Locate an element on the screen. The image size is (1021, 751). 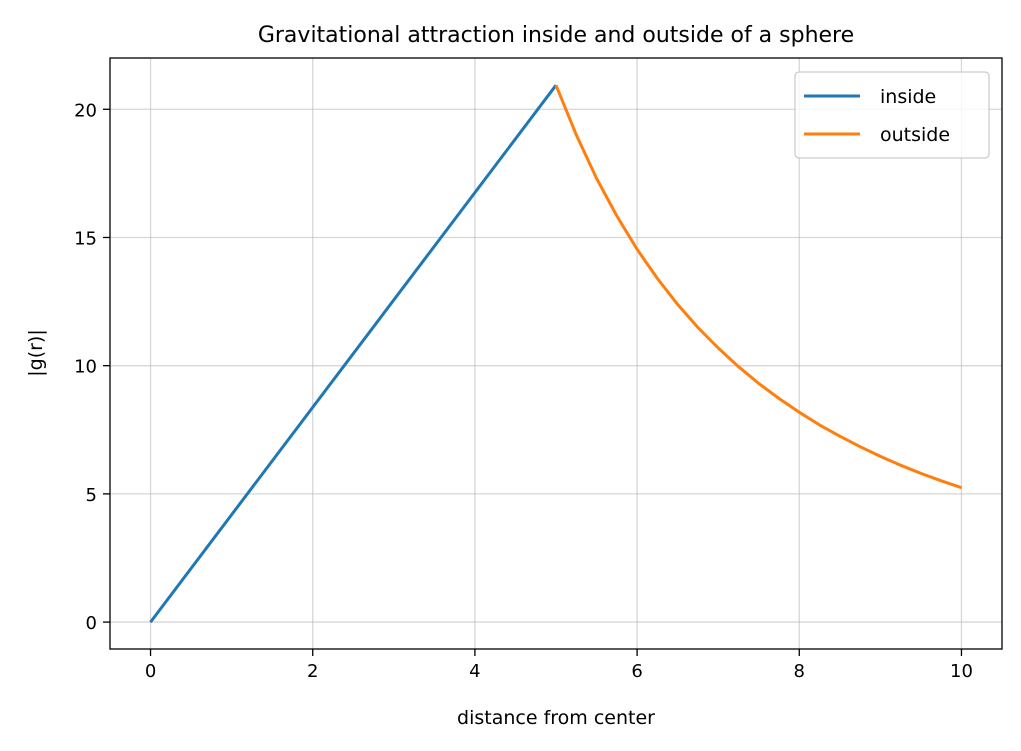
x-tick-label: 8 is located at coordinates (799, 671).